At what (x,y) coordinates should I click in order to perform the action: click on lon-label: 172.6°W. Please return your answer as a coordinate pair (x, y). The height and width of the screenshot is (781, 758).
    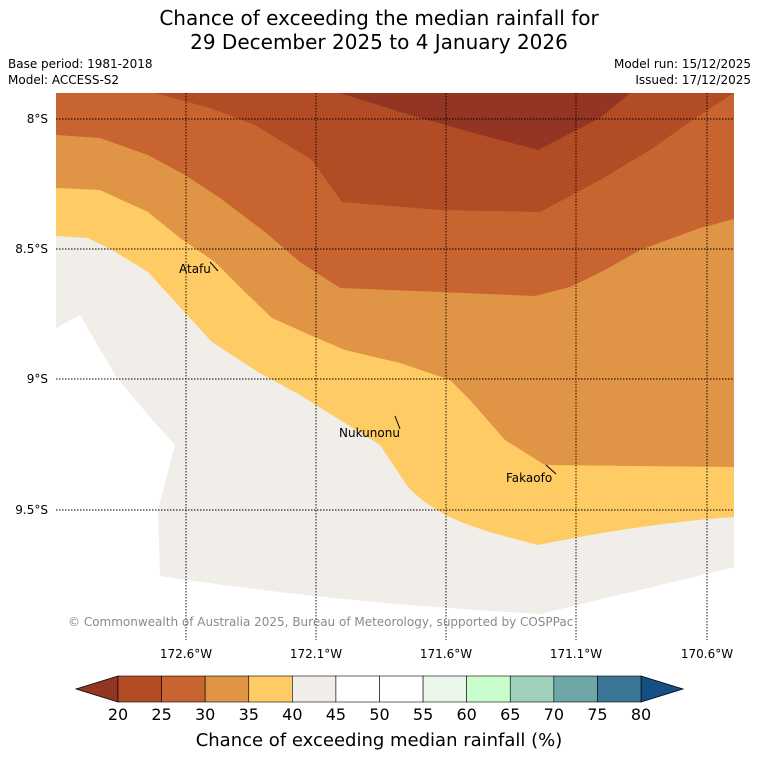
    Looking at the image, I should click on (186, 654).